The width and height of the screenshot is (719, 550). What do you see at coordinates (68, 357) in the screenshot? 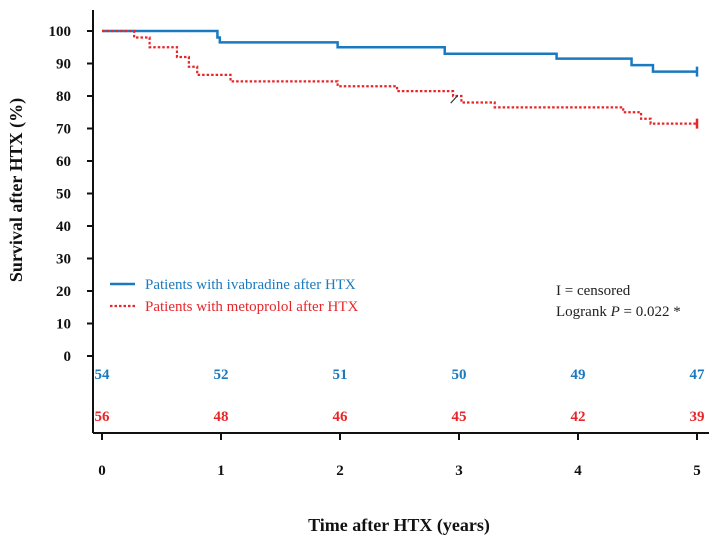
I see `y-tick-label: 0` at bounding box center [68, 357].